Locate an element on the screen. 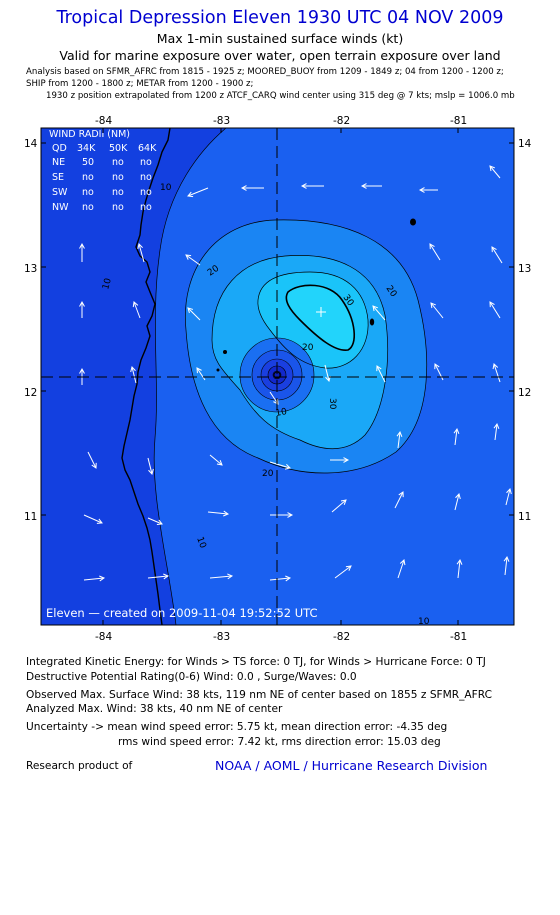  wind-radii-quadrant: NE is located at coordinates (58, 162).